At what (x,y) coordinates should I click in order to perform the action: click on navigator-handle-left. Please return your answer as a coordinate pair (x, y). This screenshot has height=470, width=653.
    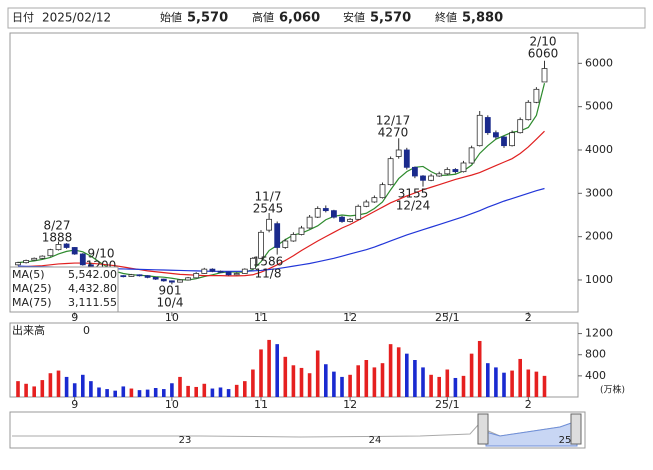
    Looking at the image, I should click on (483, 429).